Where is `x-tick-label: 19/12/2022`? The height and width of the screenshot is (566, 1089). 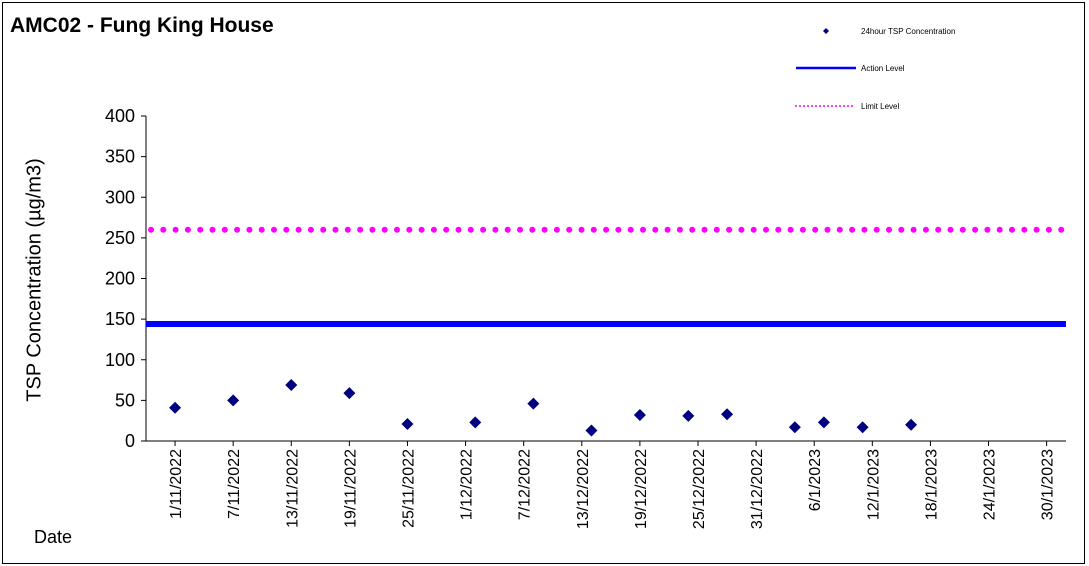
x-tick-label: 19/12/2022 is located at coordinates (641, 489).